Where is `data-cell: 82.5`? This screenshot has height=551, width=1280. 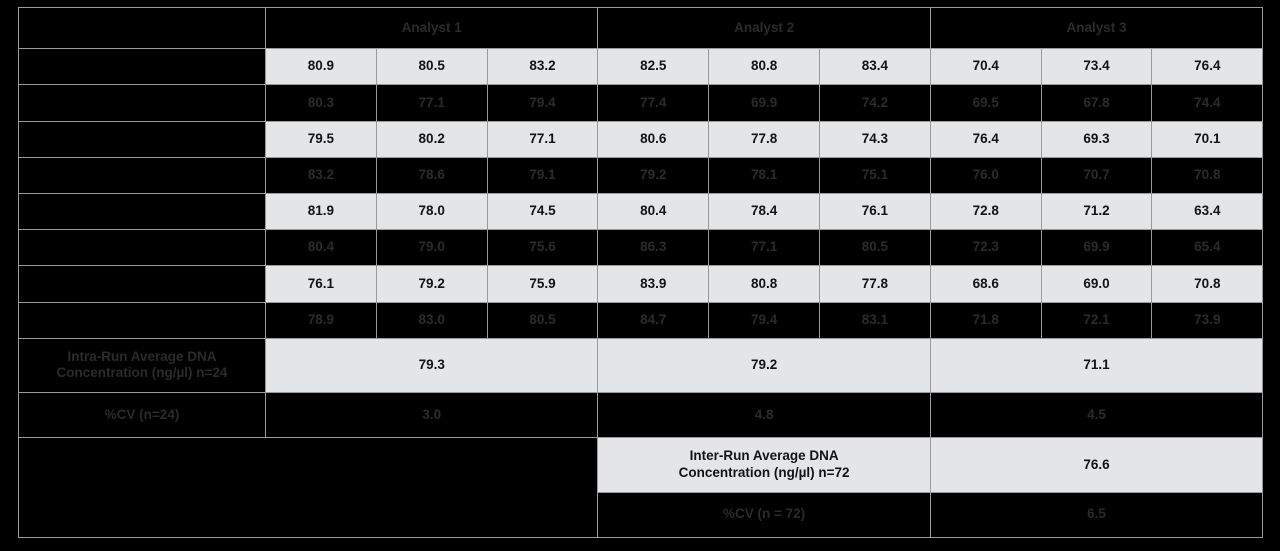
data-cell: 82.5 is located at coordinates (653, 67).